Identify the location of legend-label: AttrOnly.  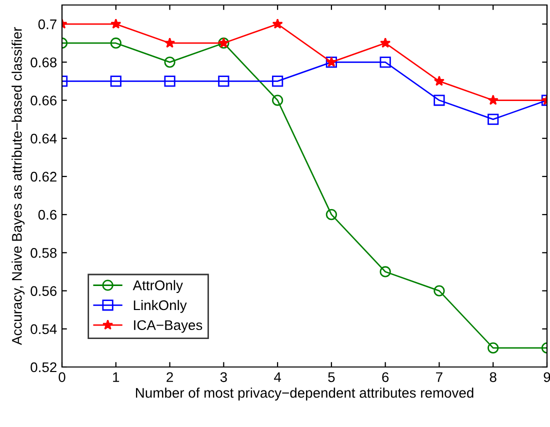
(157, 286).